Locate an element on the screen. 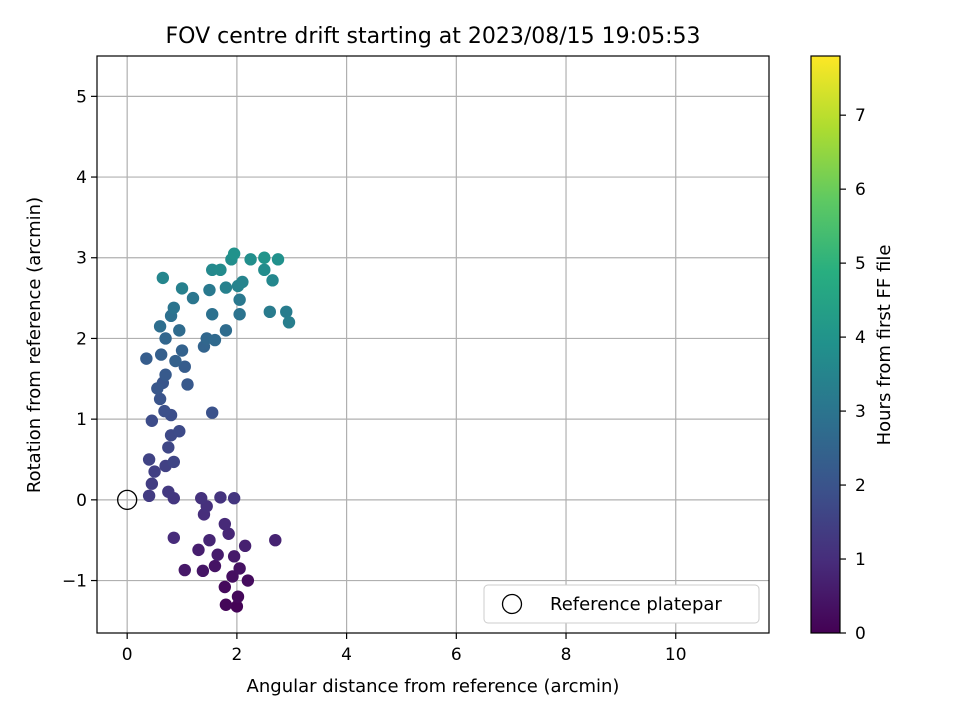 This screenshot has height=720, width=960. x-tick-label: 4 is located at coordinates (346, 655).